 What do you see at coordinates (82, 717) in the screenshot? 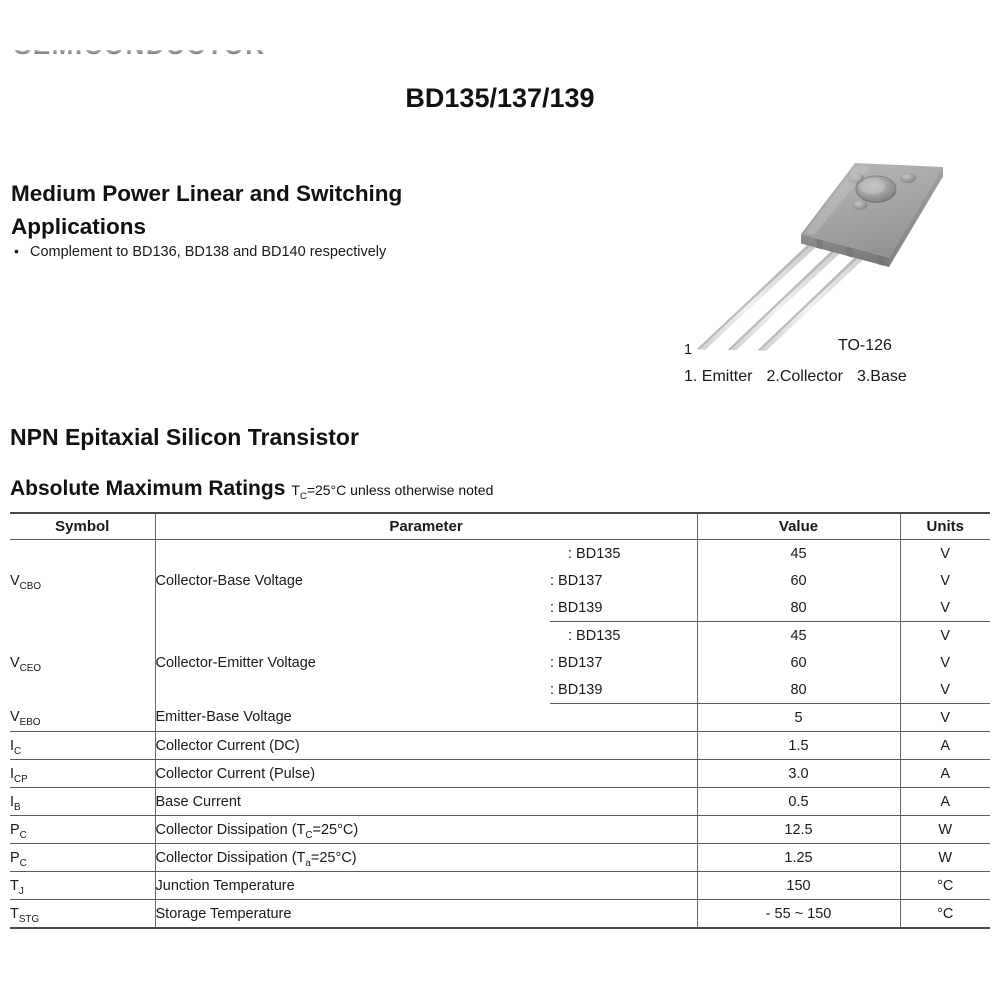
I see `cell-symbol: VEBO` at bounding box center [82, 717].